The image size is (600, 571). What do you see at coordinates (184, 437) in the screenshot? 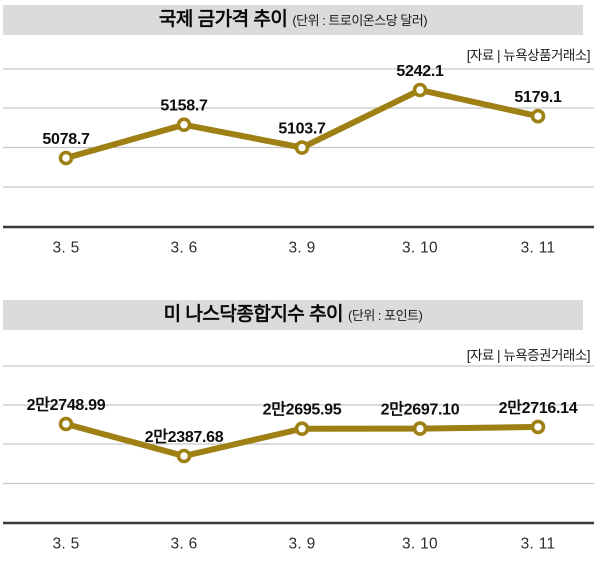
I see `data-point-label: 2만2387.68` at bounding box center [184, 437].